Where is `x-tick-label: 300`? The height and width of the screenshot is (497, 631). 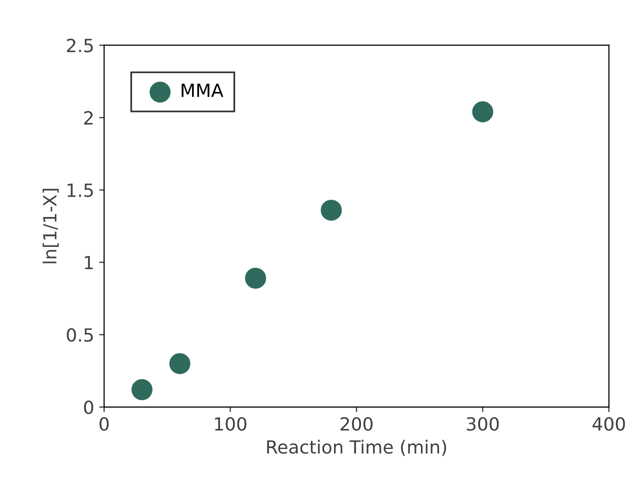
x-tick-label: 300 is located at coordinates (482, 424).